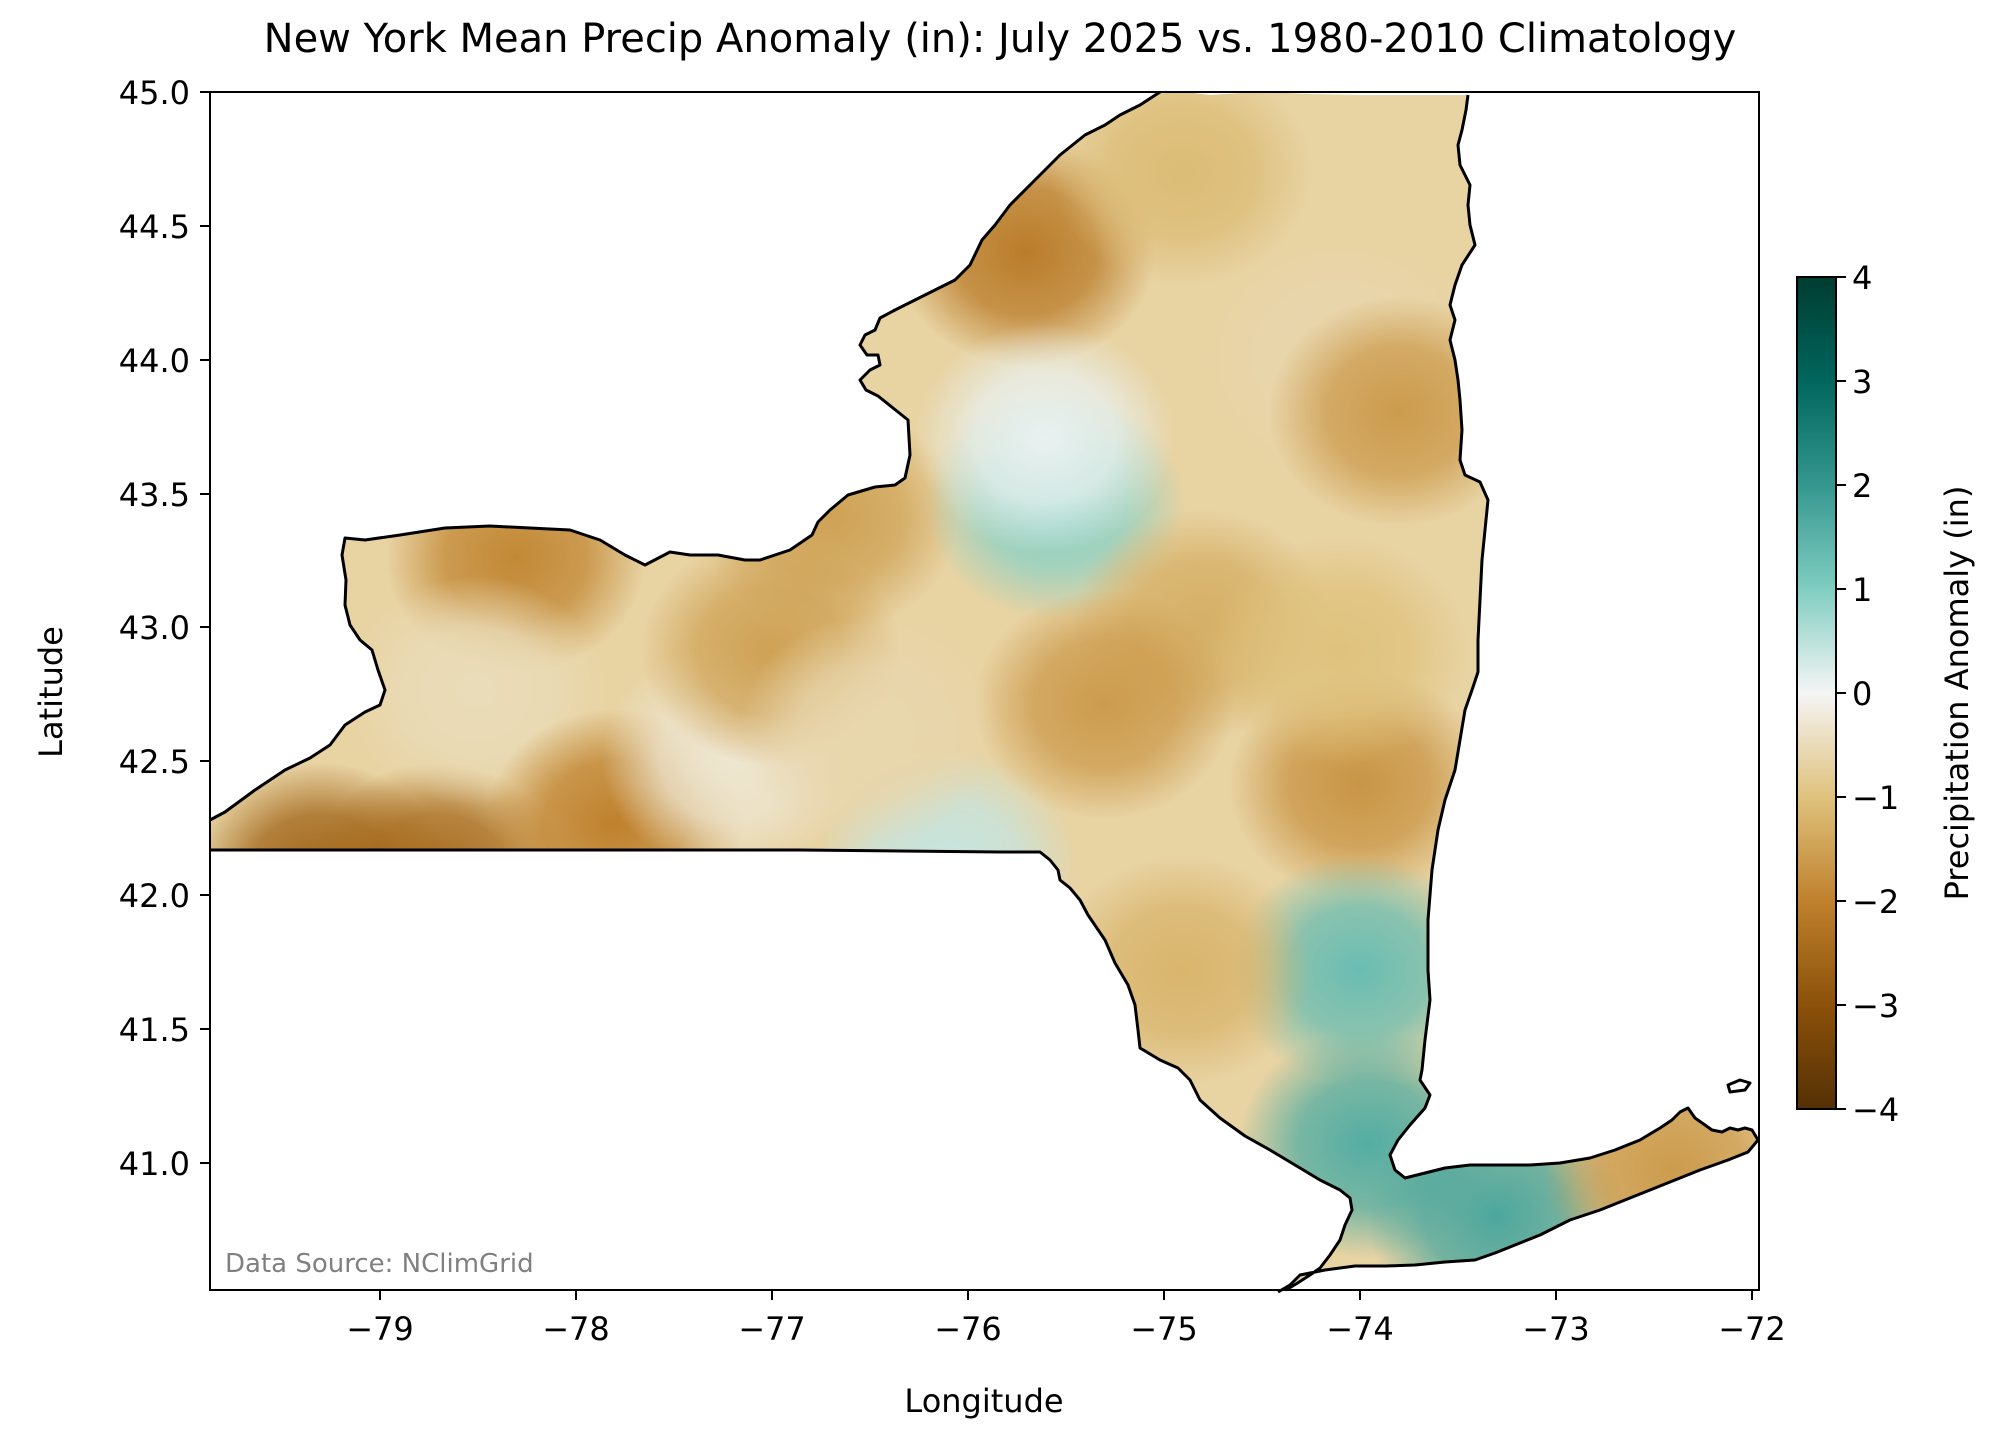 The image size is (2000, 1444). What do you see at coordinates (772, 1329) in the screenshot?
I see `x-tick-label: −77` at bounding box center [772, 1329].